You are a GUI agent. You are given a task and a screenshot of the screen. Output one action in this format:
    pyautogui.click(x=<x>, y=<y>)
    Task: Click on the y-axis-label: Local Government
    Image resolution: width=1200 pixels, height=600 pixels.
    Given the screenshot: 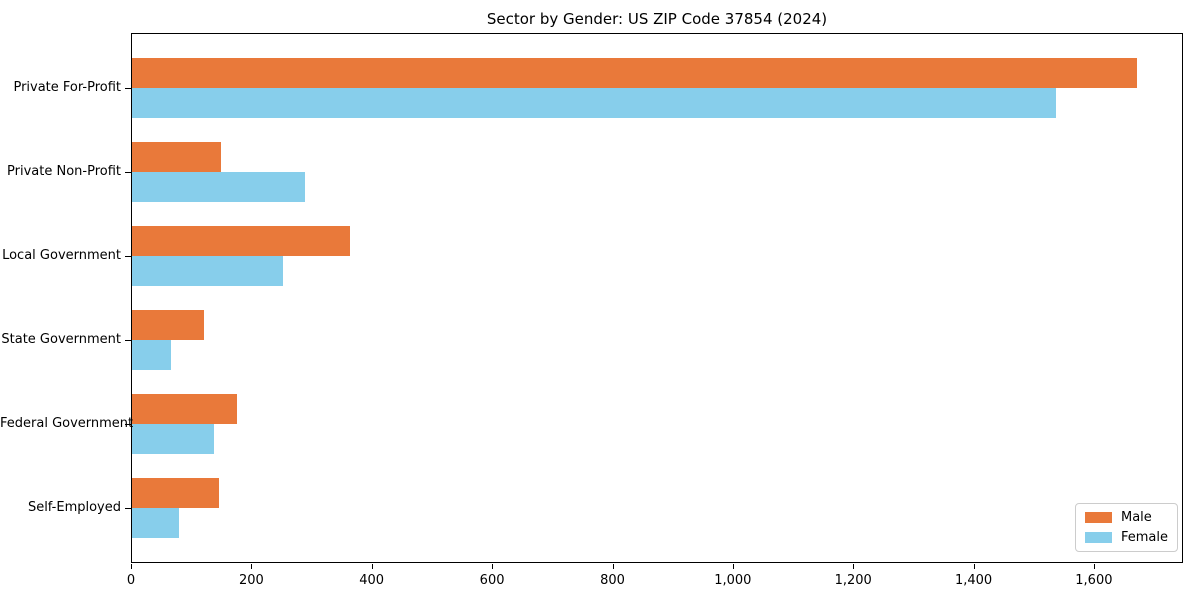 What is the action you would take?
    pyautogui.click(x=61, y=255)
    